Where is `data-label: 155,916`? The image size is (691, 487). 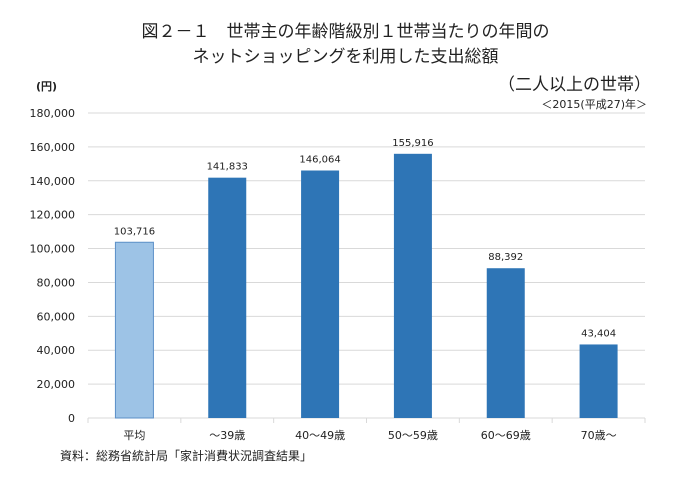
data-label: 155,916 is located at coordinates (412, 143).